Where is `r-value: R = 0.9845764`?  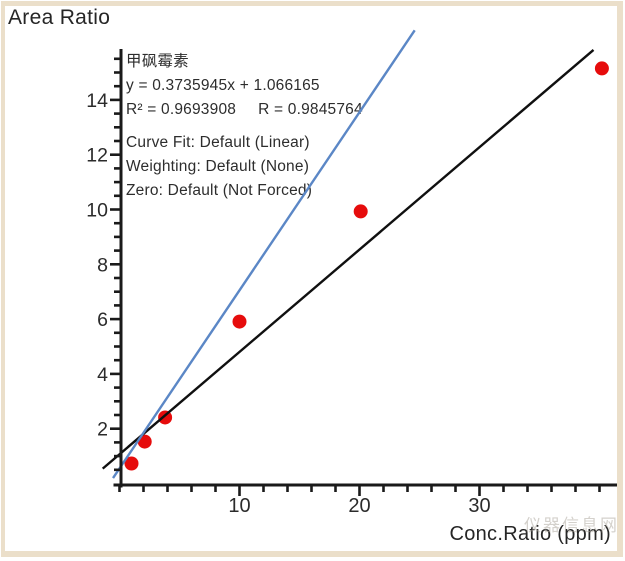
r-value: R = 0.9845764 is located at coordinates (310, 109).